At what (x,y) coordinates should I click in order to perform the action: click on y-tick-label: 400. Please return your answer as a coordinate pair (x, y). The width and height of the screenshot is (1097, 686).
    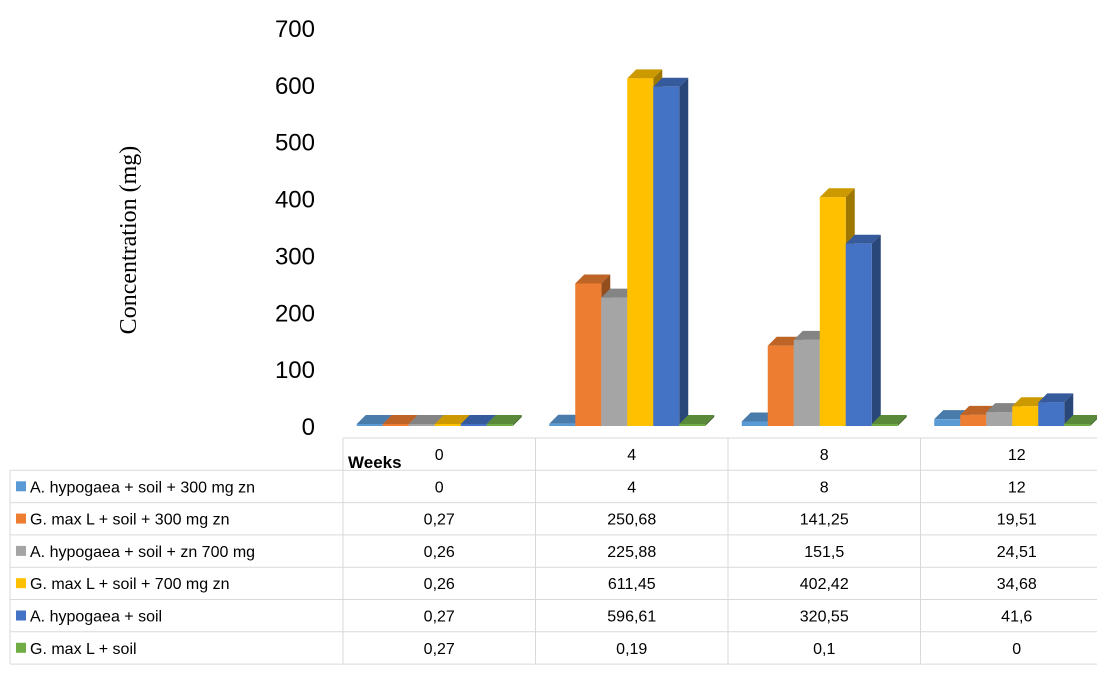
    Looking at the image, I should click on (295, 200).